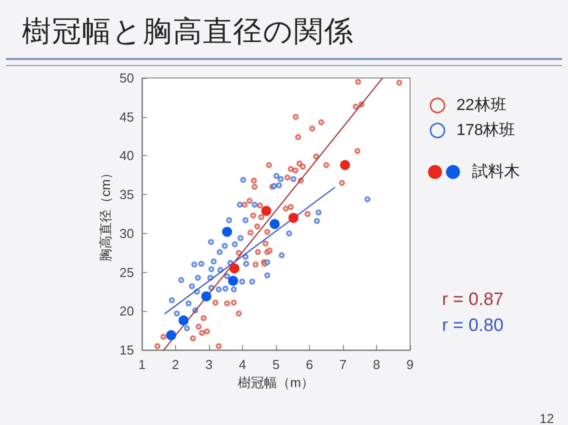 Image resolution: width=568 pixels, height=425 pixels. I want to click on y-axis-title: 胸高直径（cm）, so click(105, 214).